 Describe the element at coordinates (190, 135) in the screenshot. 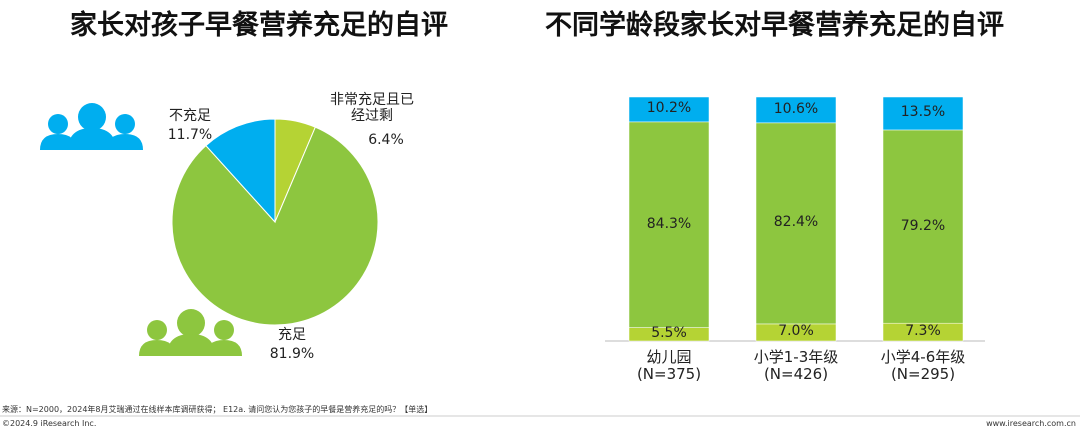

I see `slice-value: 11.7%` at that location.